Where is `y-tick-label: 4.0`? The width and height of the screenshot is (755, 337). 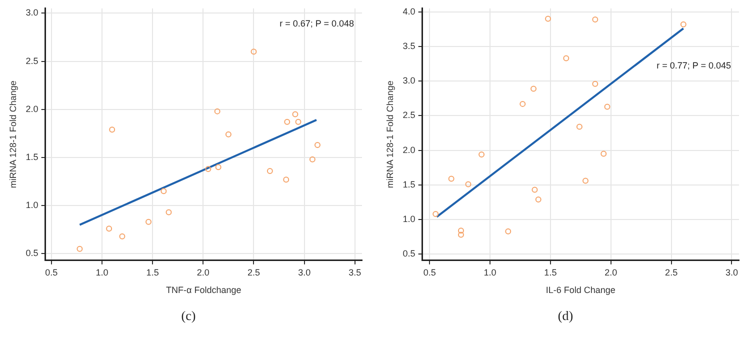 y-tick-label: 4.0 is located at coordinates (409, 11).